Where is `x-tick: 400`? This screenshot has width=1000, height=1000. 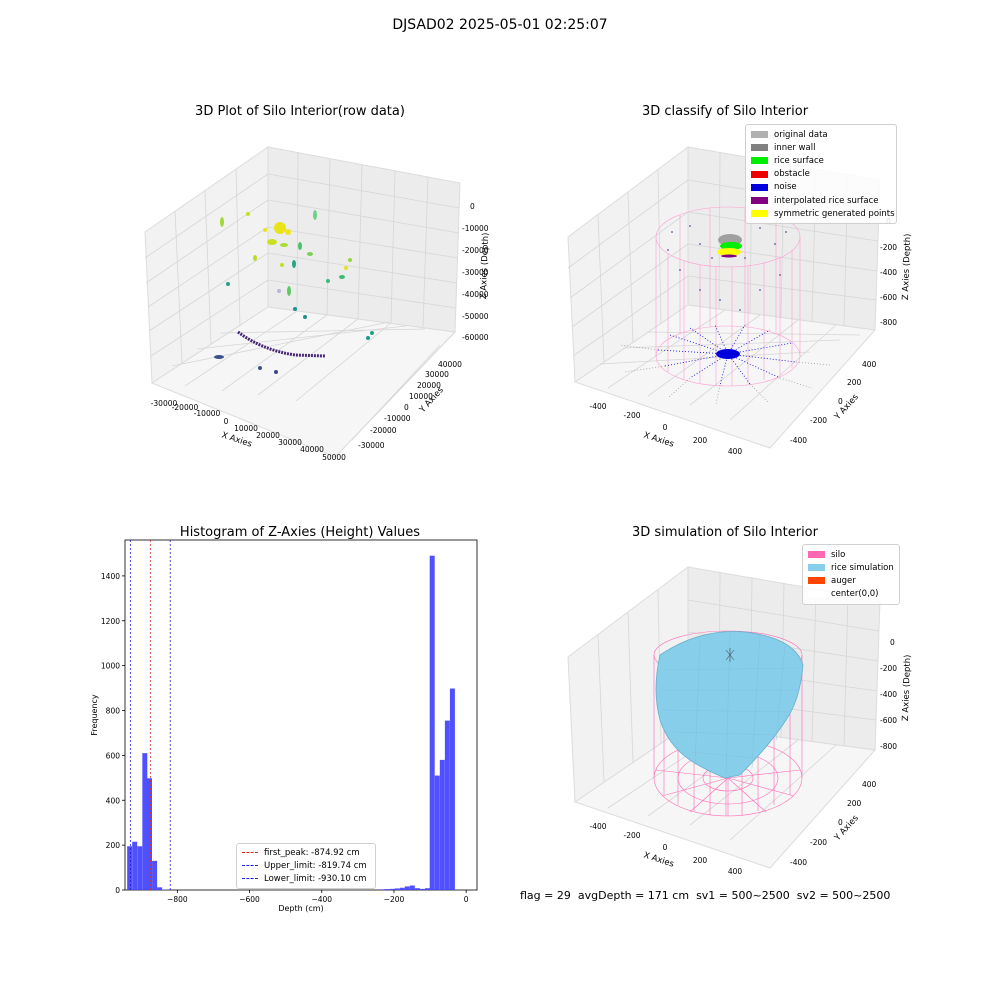
x-tick: 400 is located at coordinates (735, 871).